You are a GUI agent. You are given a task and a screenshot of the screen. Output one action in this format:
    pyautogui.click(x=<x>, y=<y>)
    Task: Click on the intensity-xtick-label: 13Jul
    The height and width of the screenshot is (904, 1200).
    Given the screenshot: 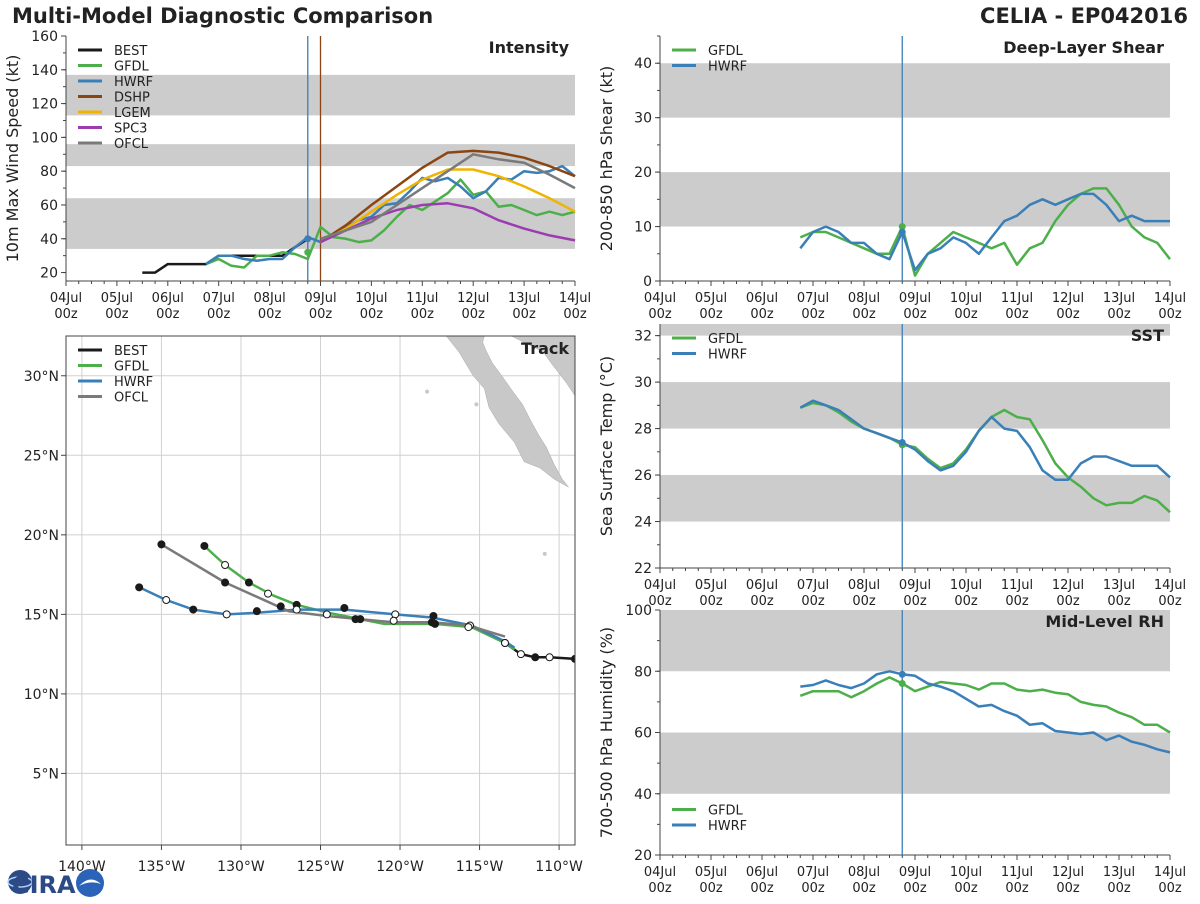 What is the action you would take?
    pyautogui.click(x=524, y=298)
    